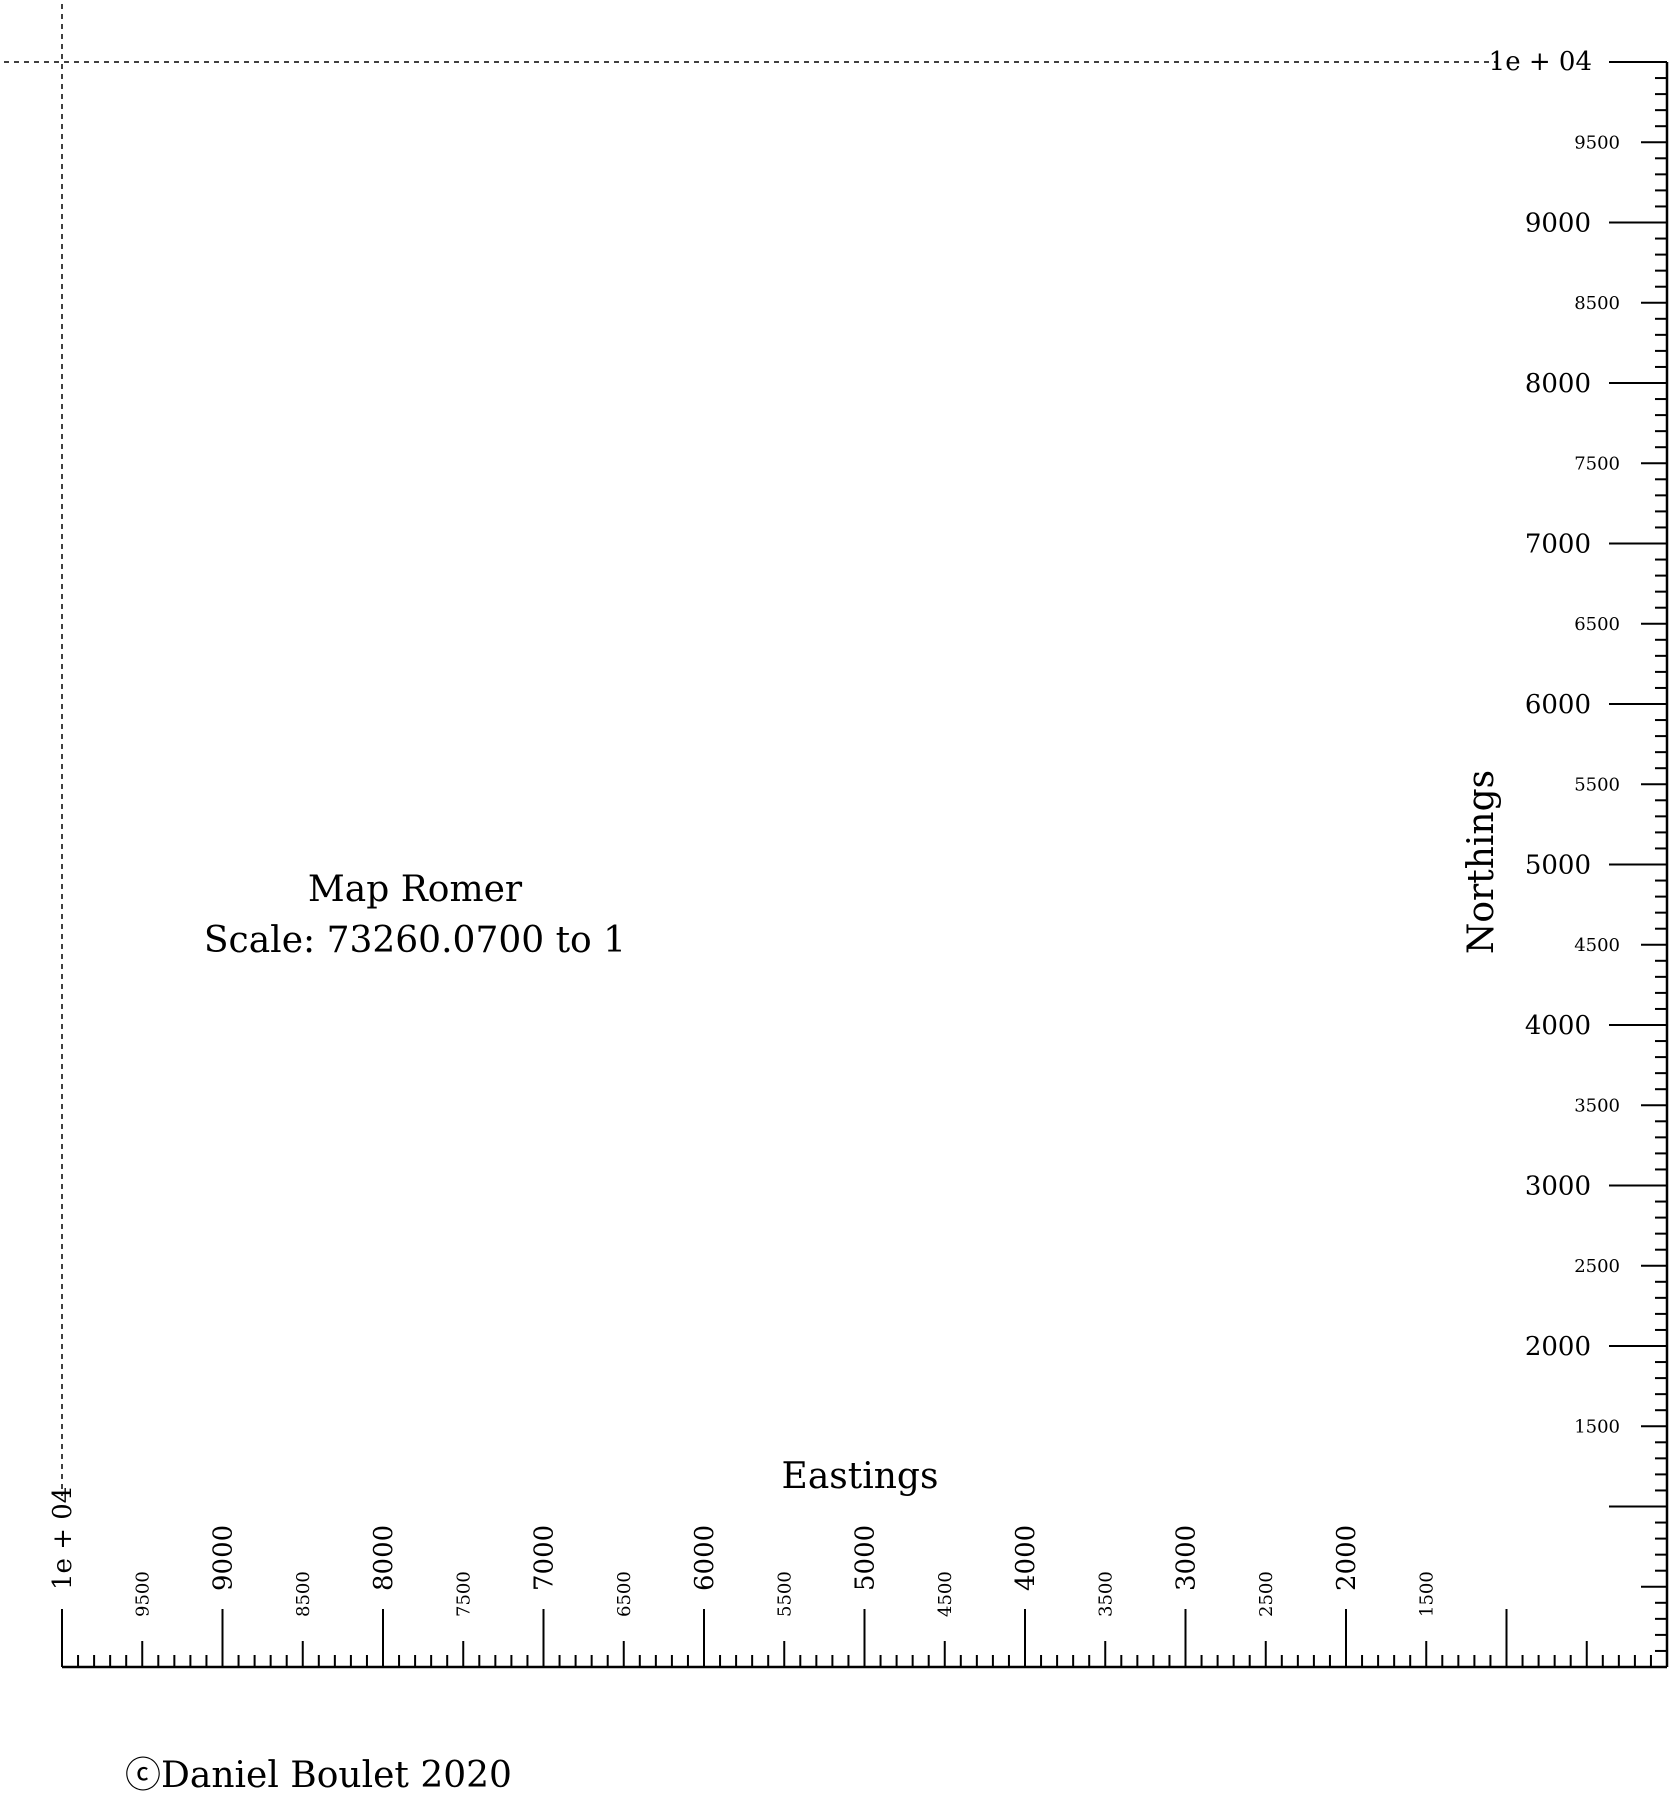  I want to click on northing-tick-label: 2500, so click(1597, 1266).